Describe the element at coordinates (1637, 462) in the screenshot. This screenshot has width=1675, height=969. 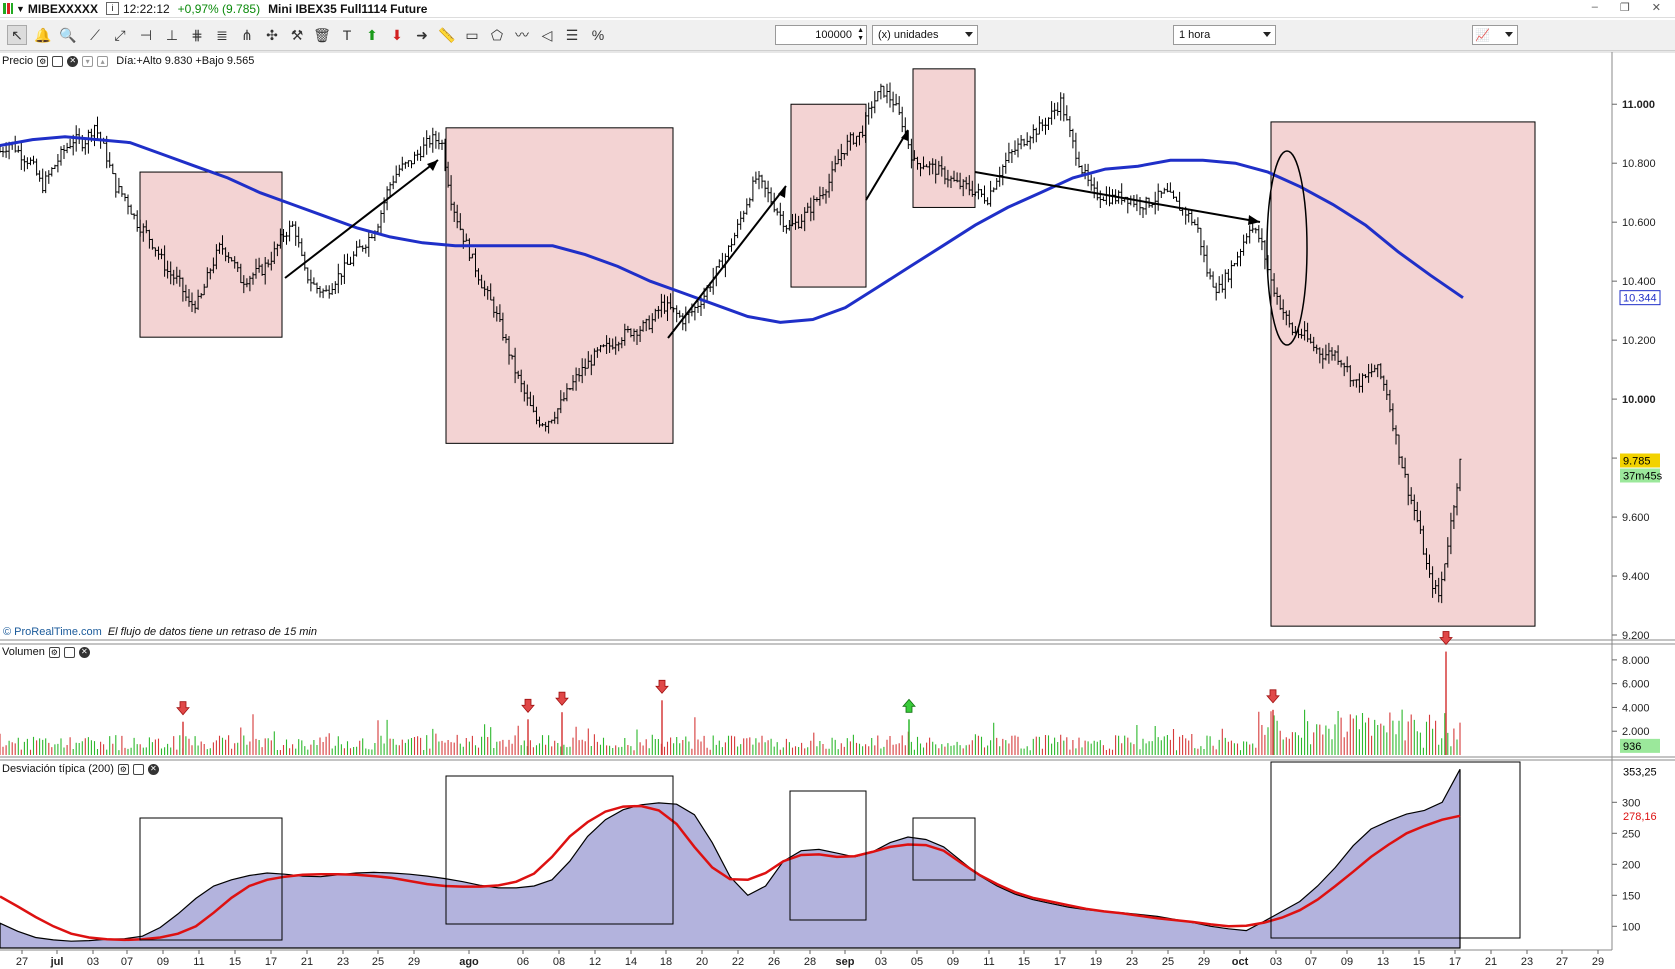
I see `last-price-tag: 9.785` at that location.